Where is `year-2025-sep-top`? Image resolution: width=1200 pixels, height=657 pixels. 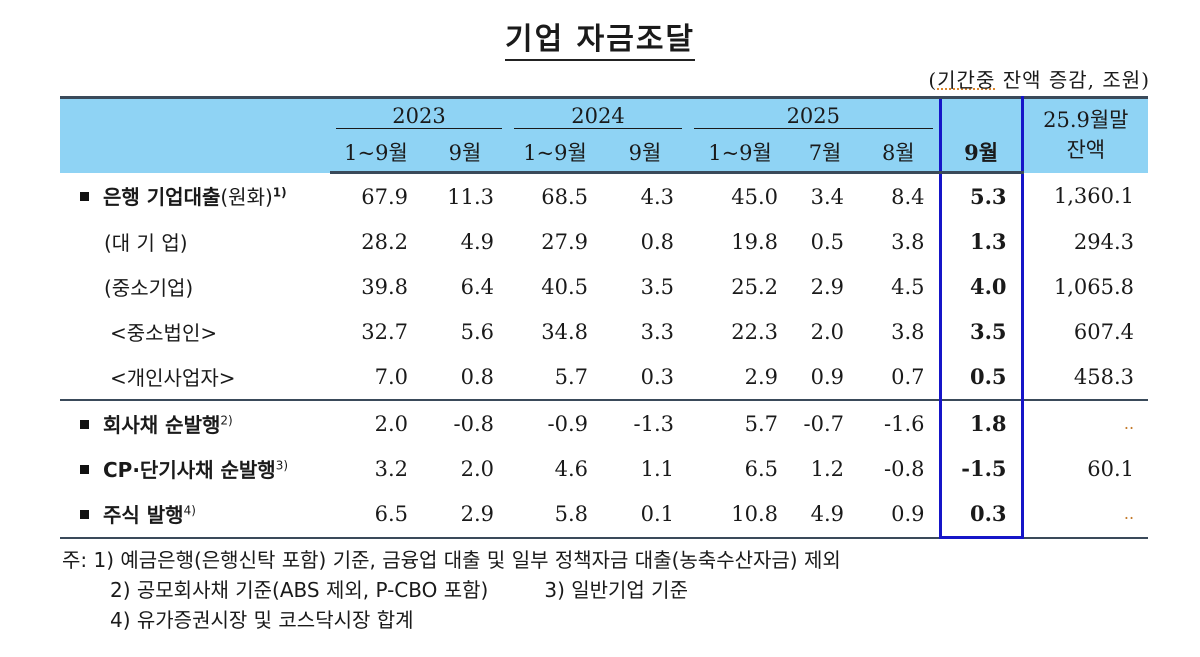 year-2025-sep-top is located at coordinates (981, 114).